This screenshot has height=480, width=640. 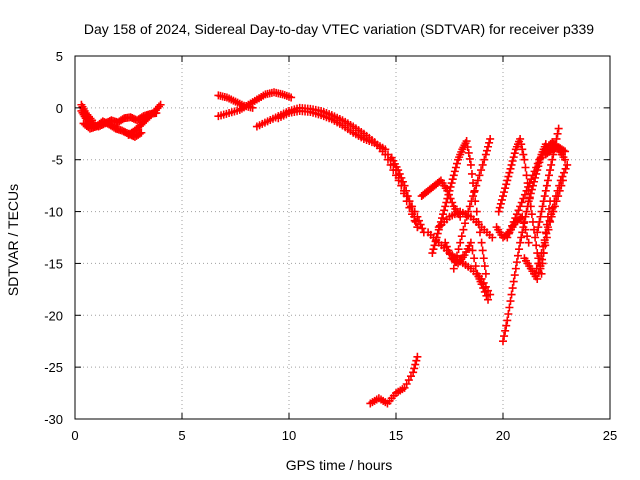 I want to click on series-arc-f, so click(x=255, y=104).